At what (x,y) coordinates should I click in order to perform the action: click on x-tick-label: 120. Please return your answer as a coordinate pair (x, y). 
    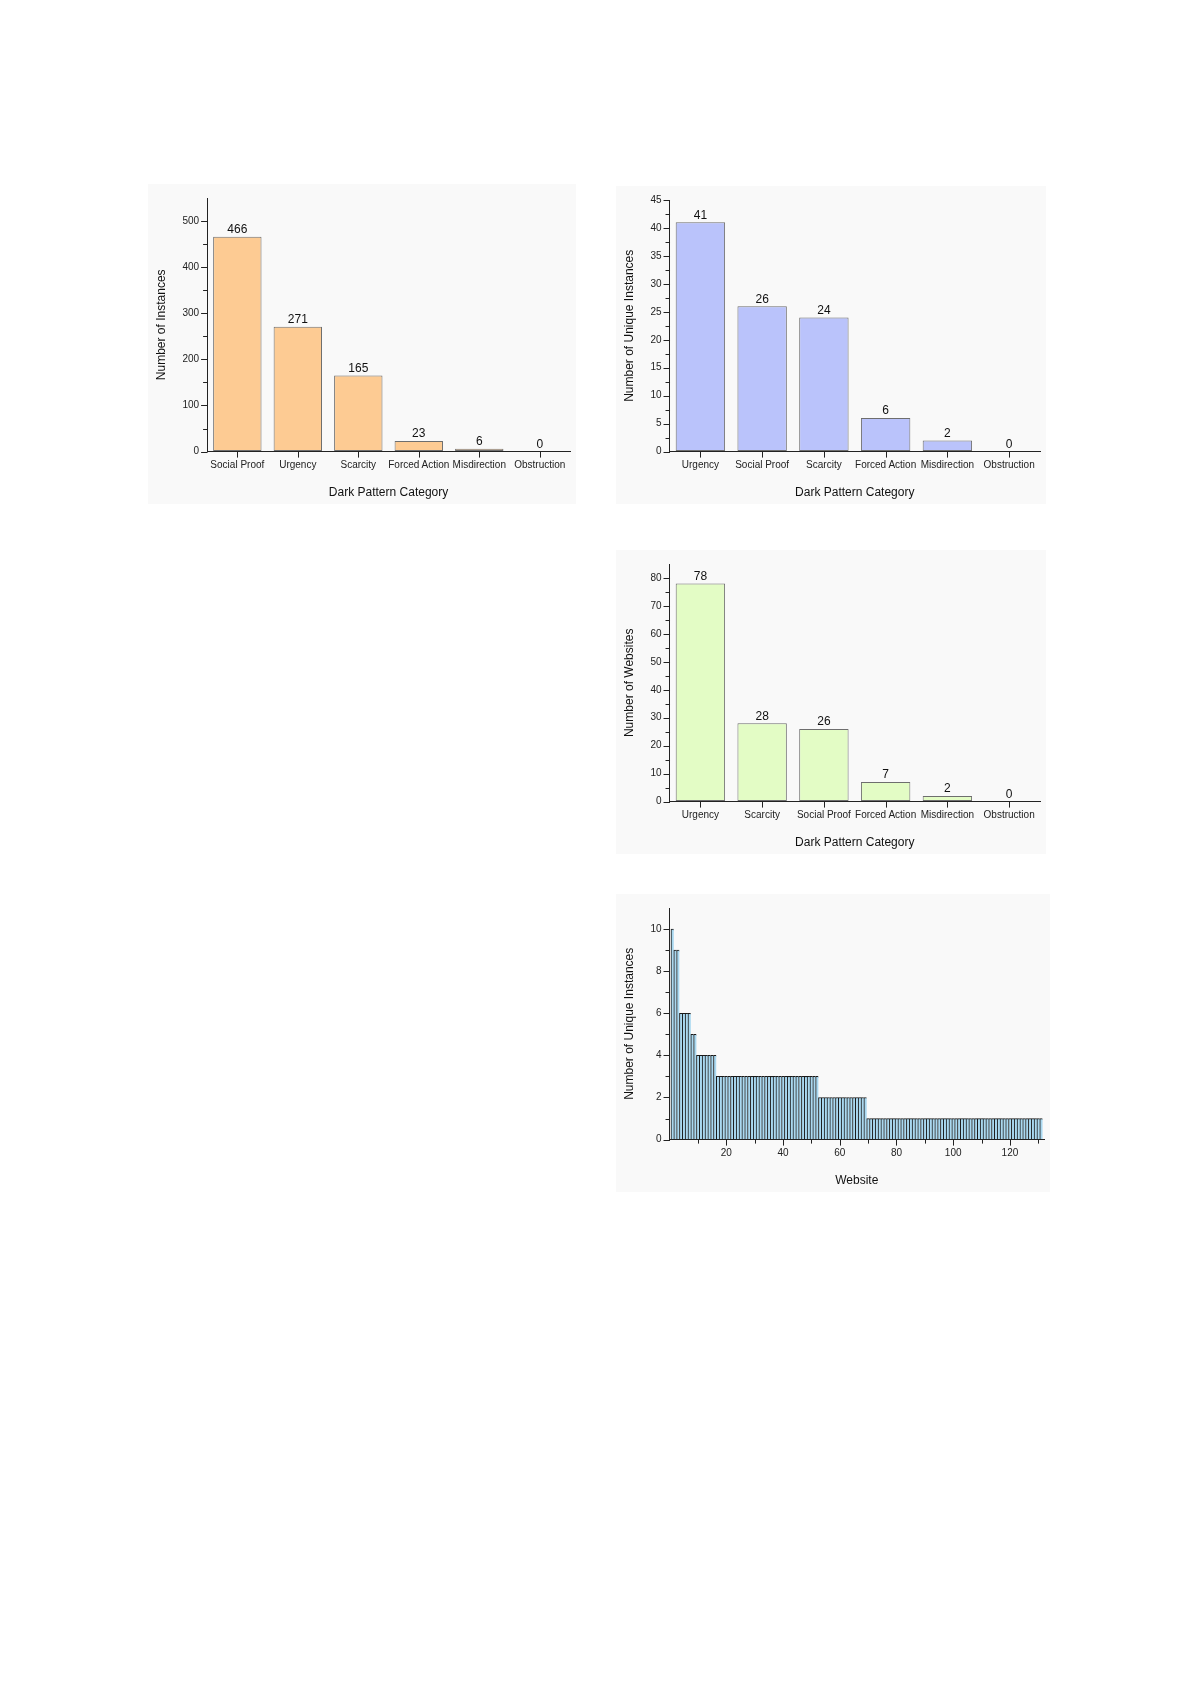
    Looking at the image, I should click on (1010, 1153).